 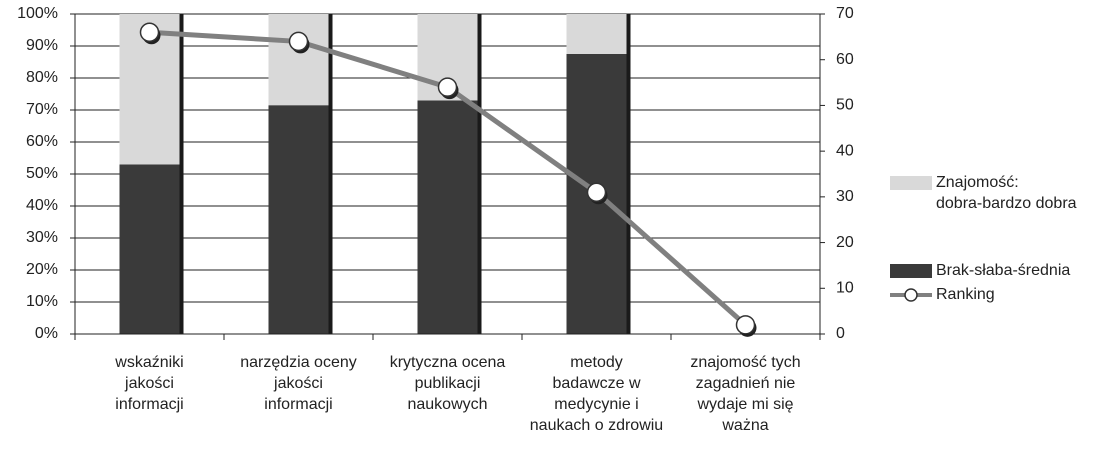 I want to click on x-tick-label: narzędzia oceny jakości informacji, so click(x=298, y=383).